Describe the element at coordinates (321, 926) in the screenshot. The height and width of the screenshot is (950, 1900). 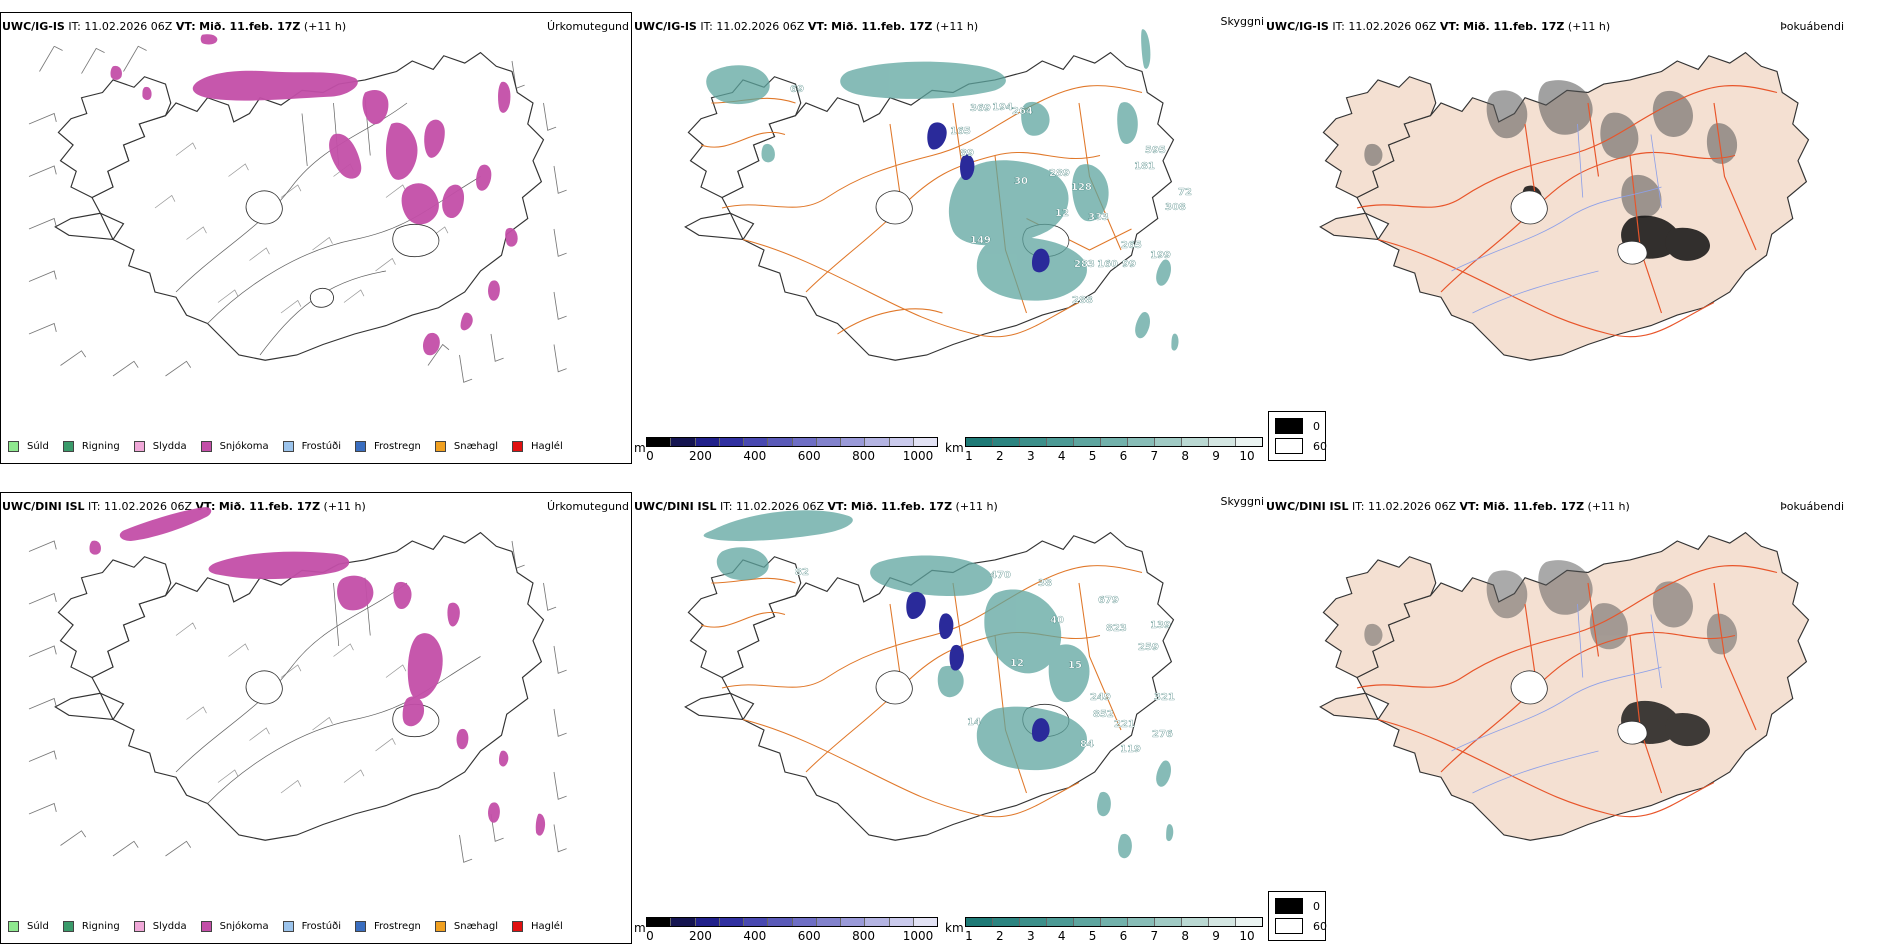
I see `legend-label: Frostúði` at that location.